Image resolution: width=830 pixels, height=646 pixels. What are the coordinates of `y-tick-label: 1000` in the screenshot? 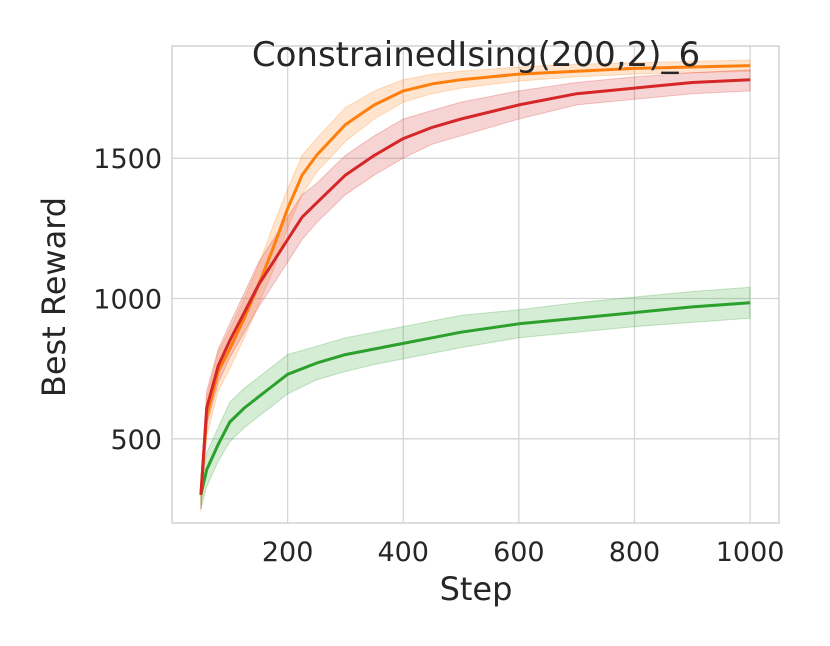 It's located at (127, 300).